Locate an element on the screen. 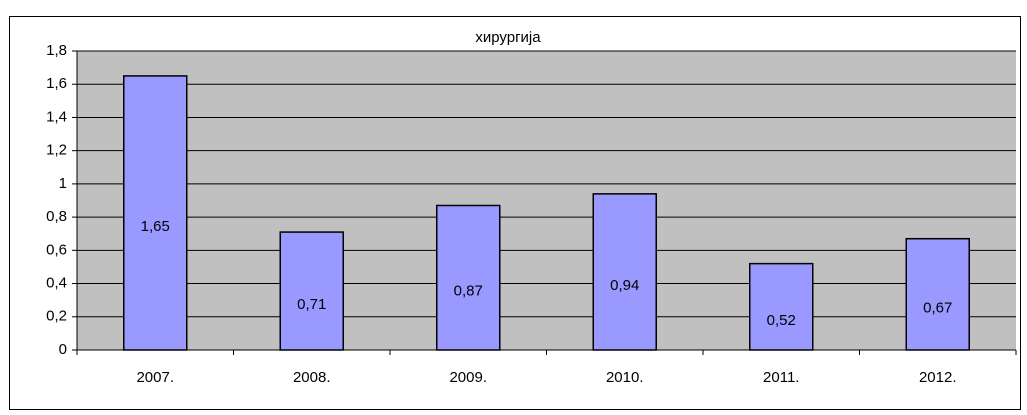 The height and width of the screenshot is (415, 1027). data-label: 0,87 is located at coordinates (468, 291).